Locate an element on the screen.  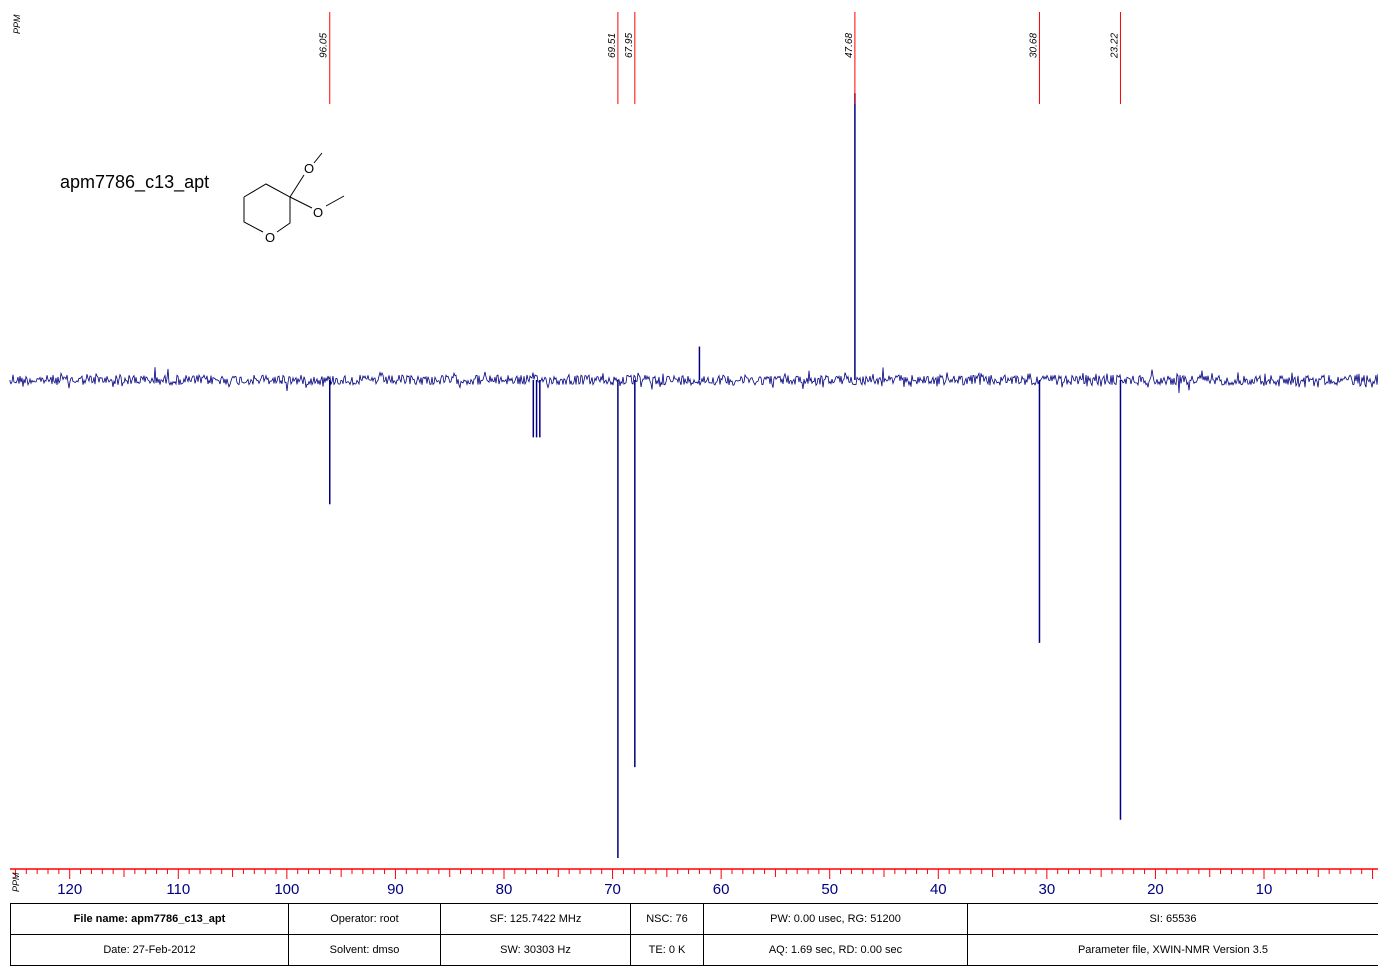
peak-label: 69.51 is located at coordinates (612, 45).